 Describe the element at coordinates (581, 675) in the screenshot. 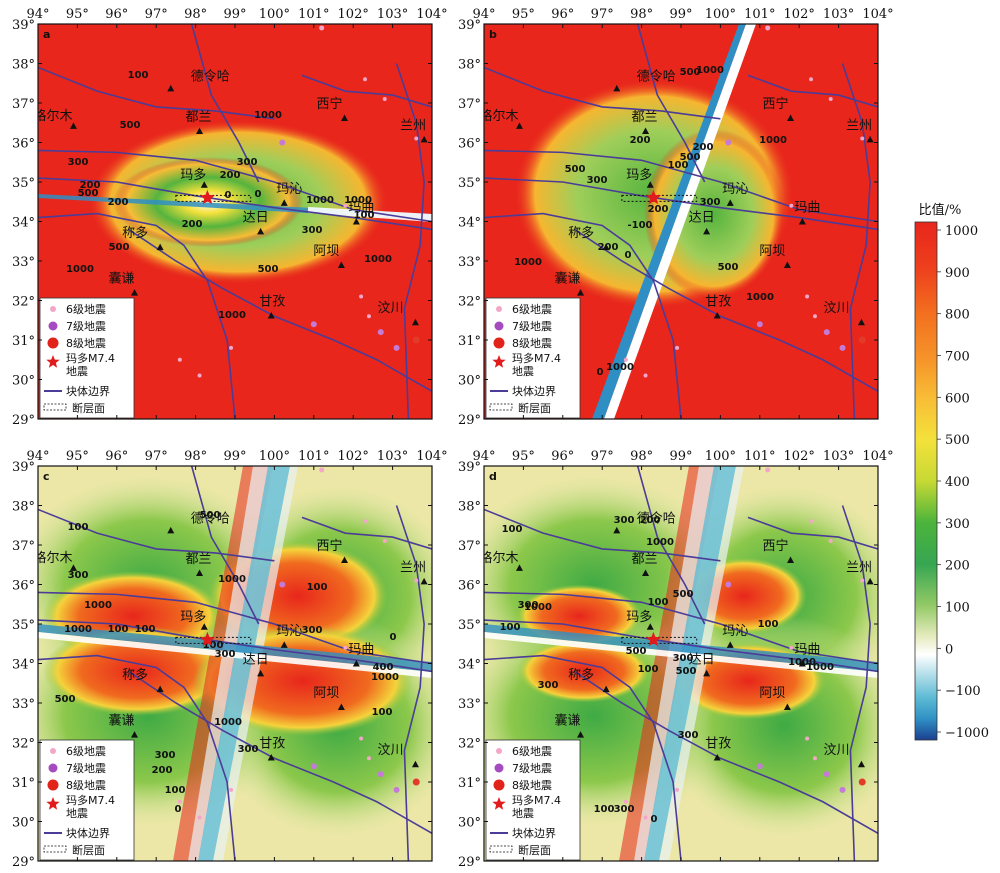

I see `city-label: 称多` at that location.